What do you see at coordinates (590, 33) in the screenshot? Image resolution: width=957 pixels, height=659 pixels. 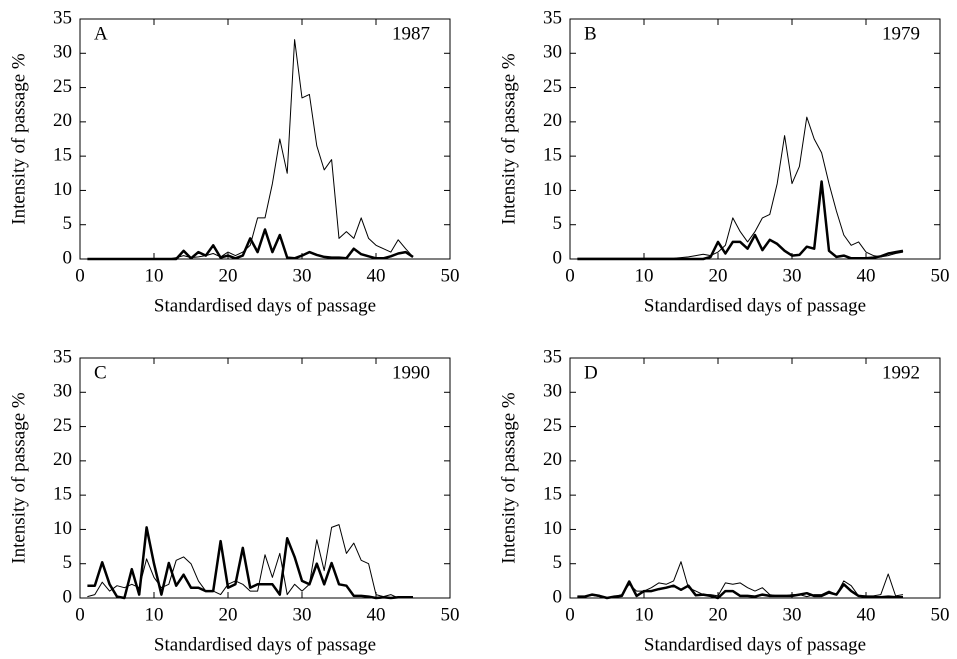 I see `panel-label: B` at bounding box center [590, 33].